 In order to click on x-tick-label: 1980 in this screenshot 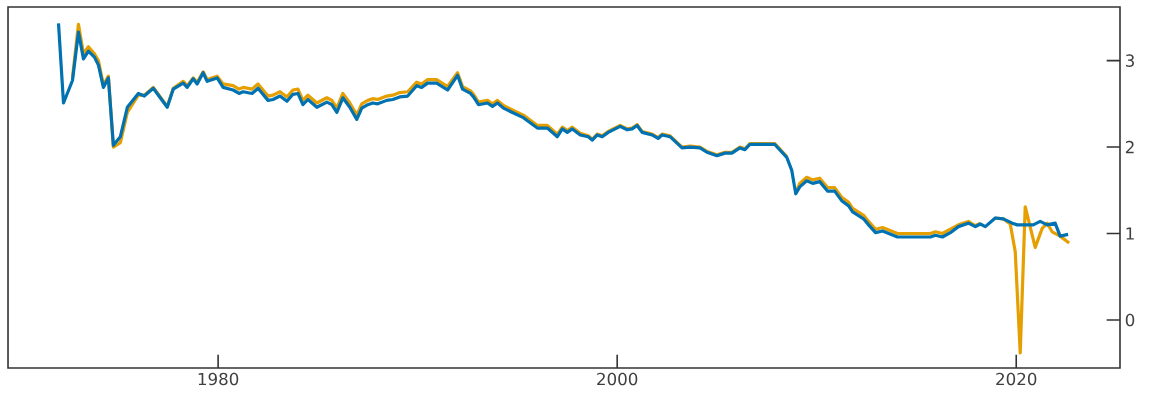, I will do `click(218, 379)`.